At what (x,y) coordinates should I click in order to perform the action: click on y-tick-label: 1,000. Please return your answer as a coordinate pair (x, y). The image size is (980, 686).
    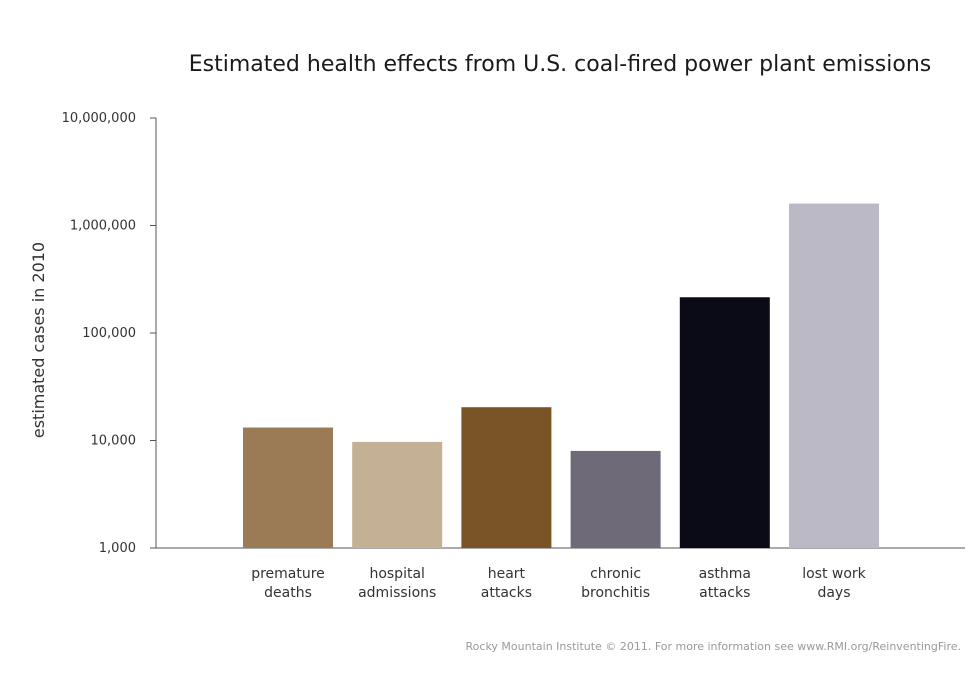
    Looking at the image, I should click on (117, 548).